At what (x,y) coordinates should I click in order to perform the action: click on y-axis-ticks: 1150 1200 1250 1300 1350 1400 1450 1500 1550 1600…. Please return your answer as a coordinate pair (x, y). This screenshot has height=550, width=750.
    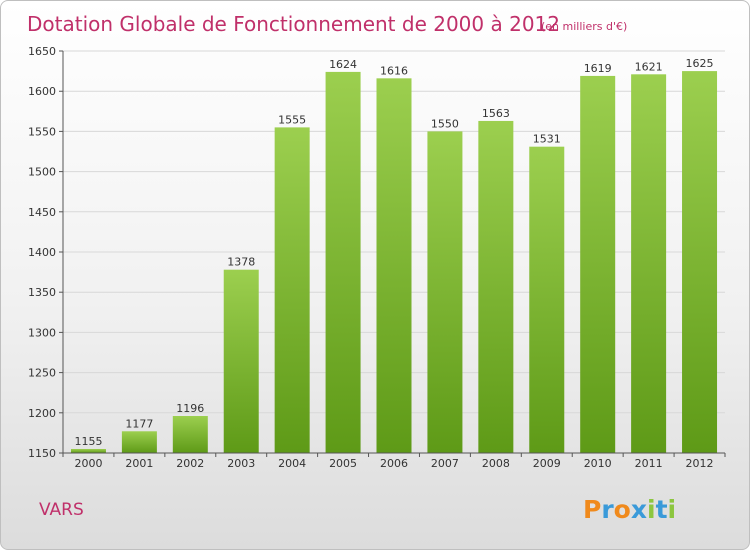
    Looking at the image, I should click on (45, 252).